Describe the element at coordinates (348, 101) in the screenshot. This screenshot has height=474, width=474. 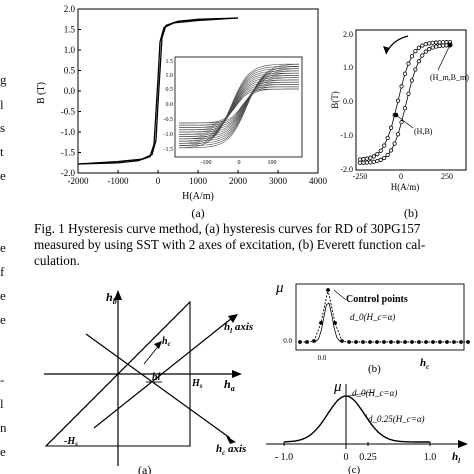
I see `fig1b-ytick: 0.0` at that location.